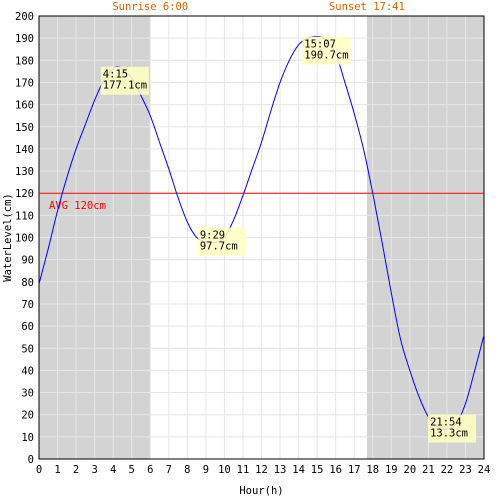 Image resolution: width=500 pixels, height=500 pixels. I want to click on y-tick-label-10: 10, so click(27, 438).